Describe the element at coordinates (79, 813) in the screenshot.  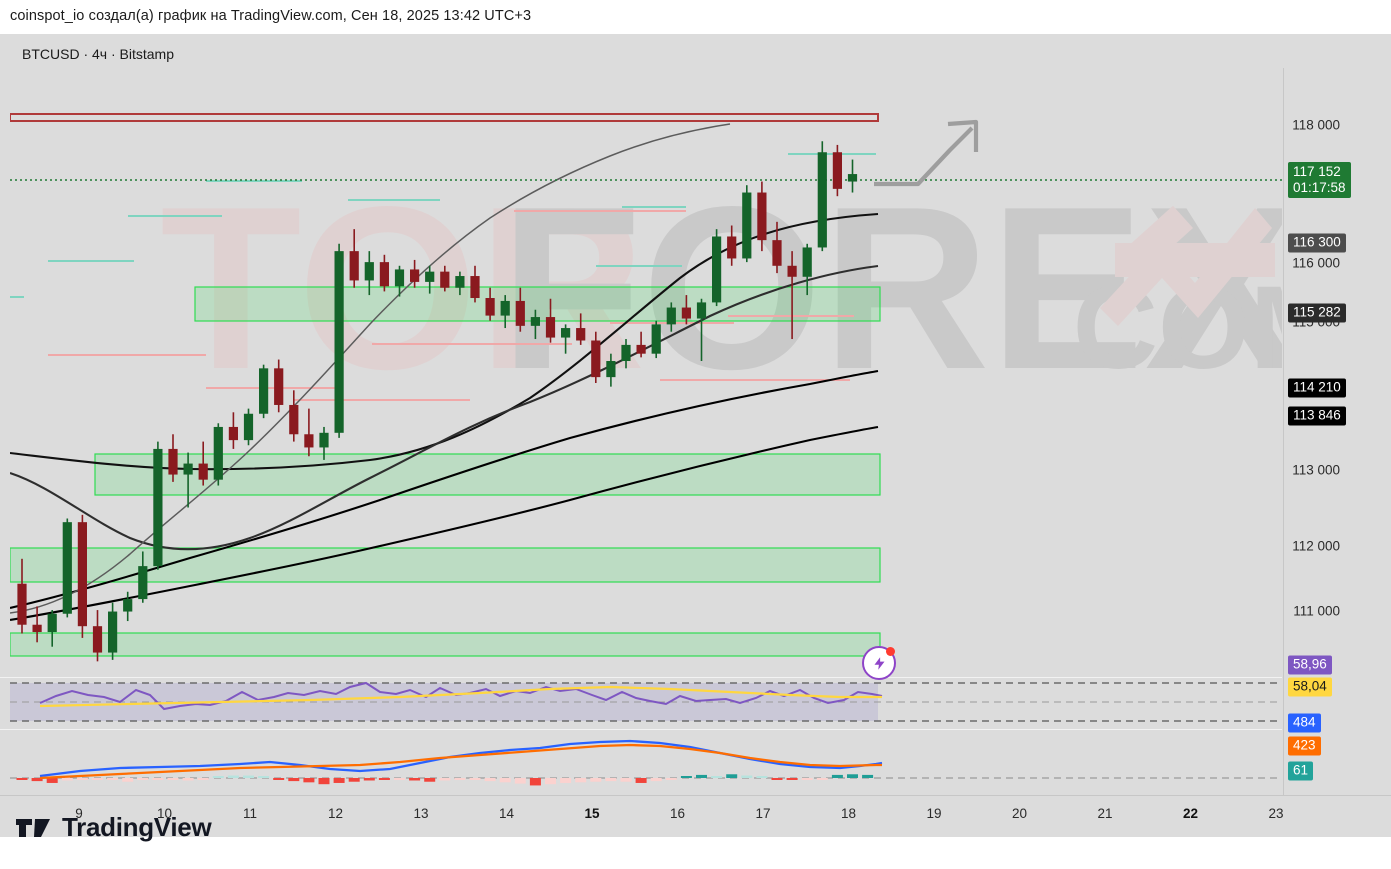
I see `time-tick: 9` at that location.